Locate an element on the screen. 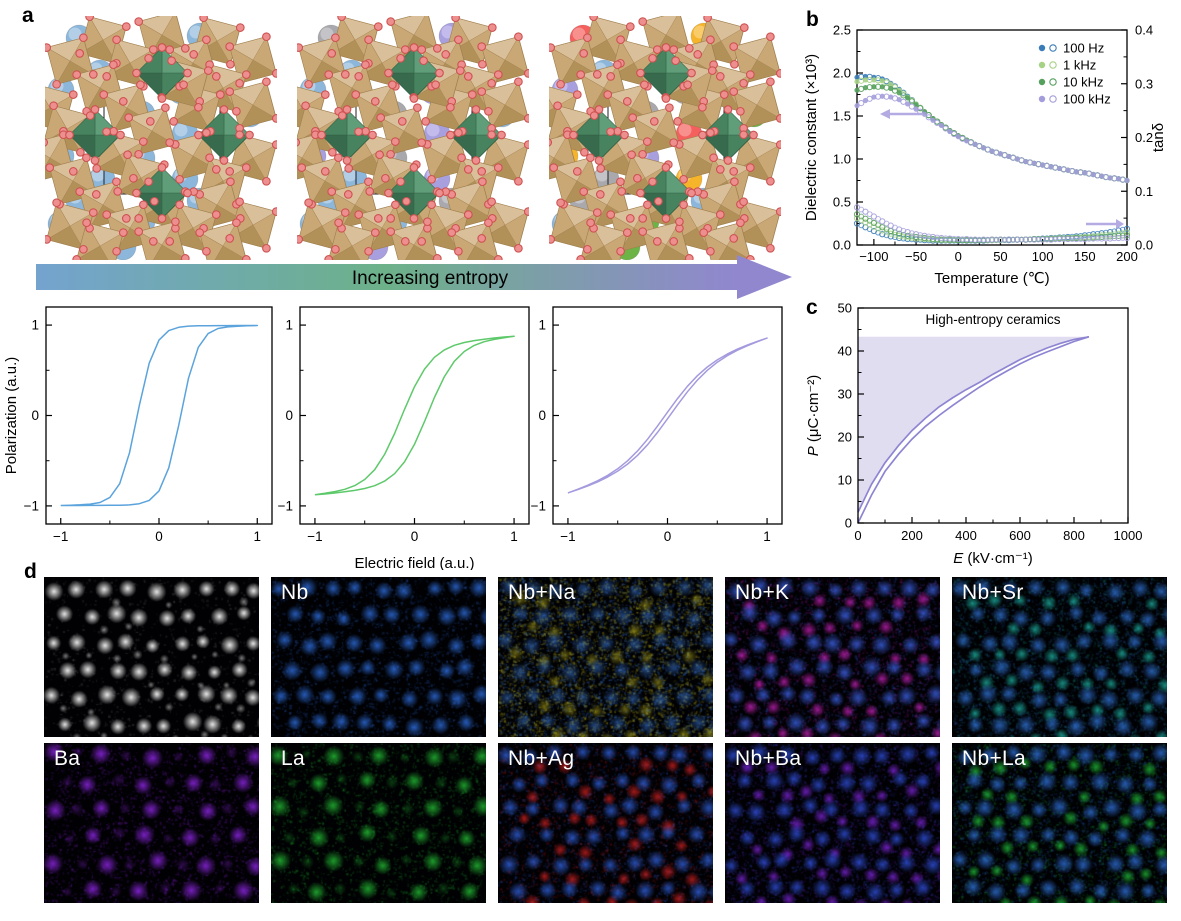  entropy-arrow: Increasing entropy is located at coordinates (414, 277).